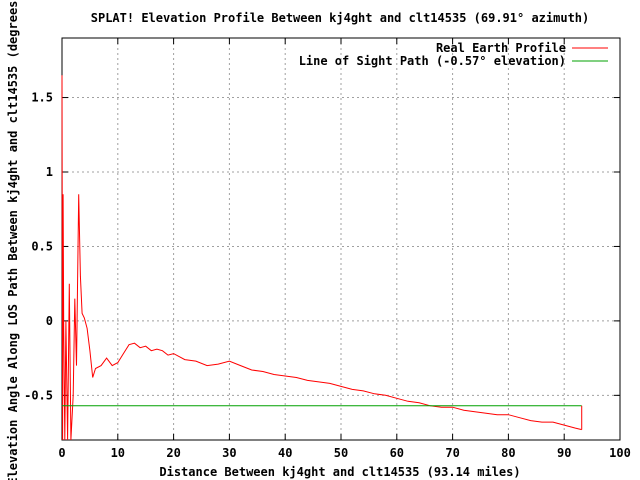 This screenshot has height=480, width=640. Describe the element at coordinates (397, 453) in the screenshot. I see `x-tick-label: 60` at that location.